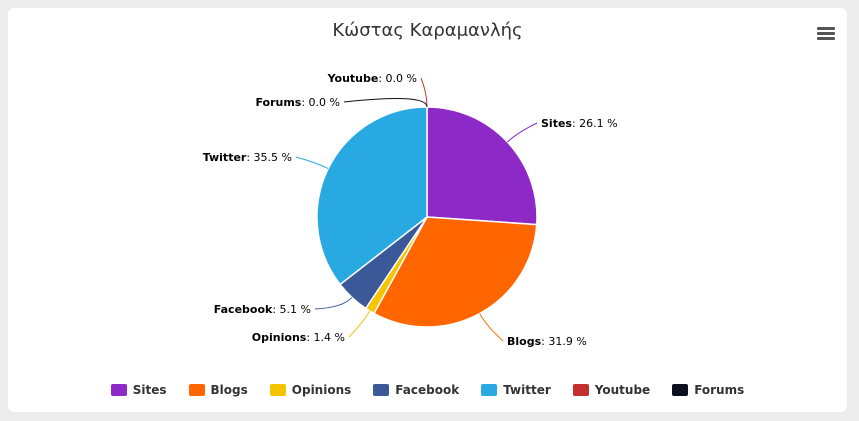 This screenshot has height=421, width=859. I want to click on legend-label: Youtube, so click(622, 390).